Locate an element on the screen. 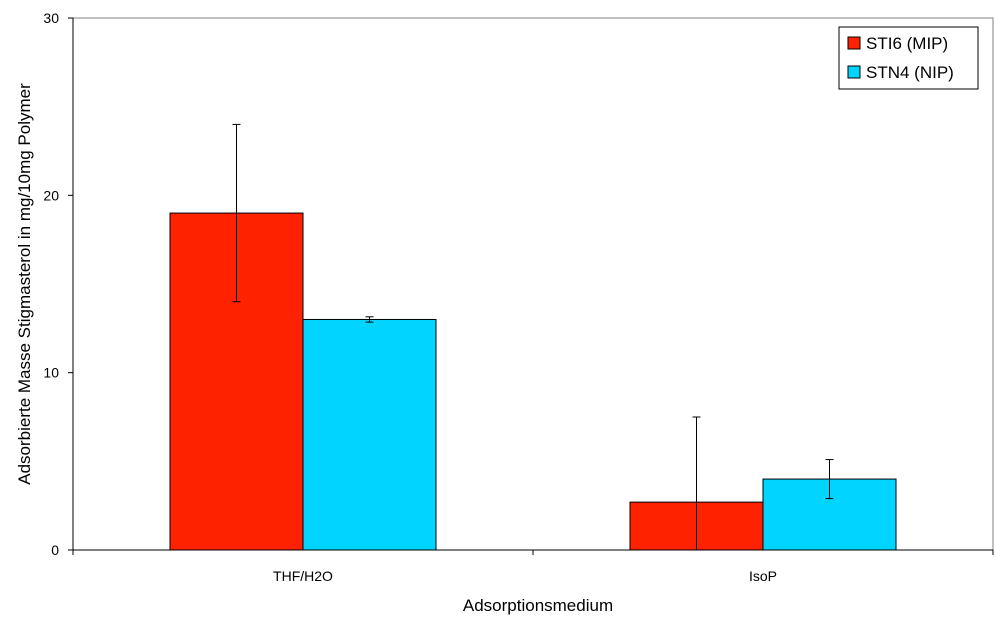 The width and height of the screenshot is (995, 618). y-tick-label: 30 is located at coordinates (51, 18).